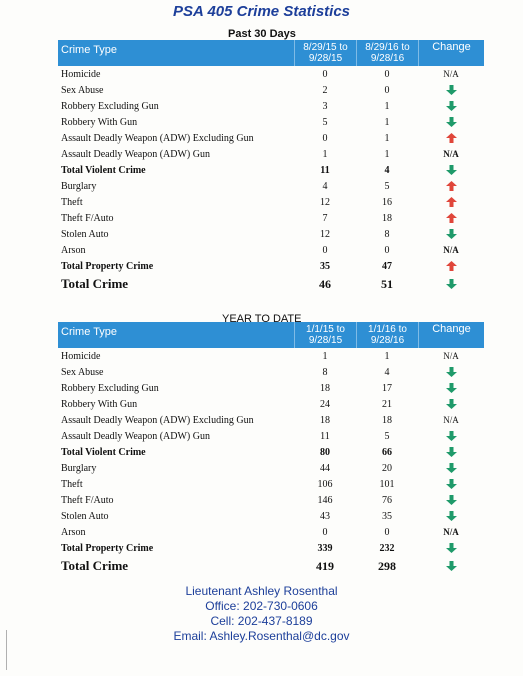 The image size is (523, 676). Describe the element at coordinates (271, 388) in the screenshot. I see `table-row: Robbery Excluding Gun 18 17` at that location.